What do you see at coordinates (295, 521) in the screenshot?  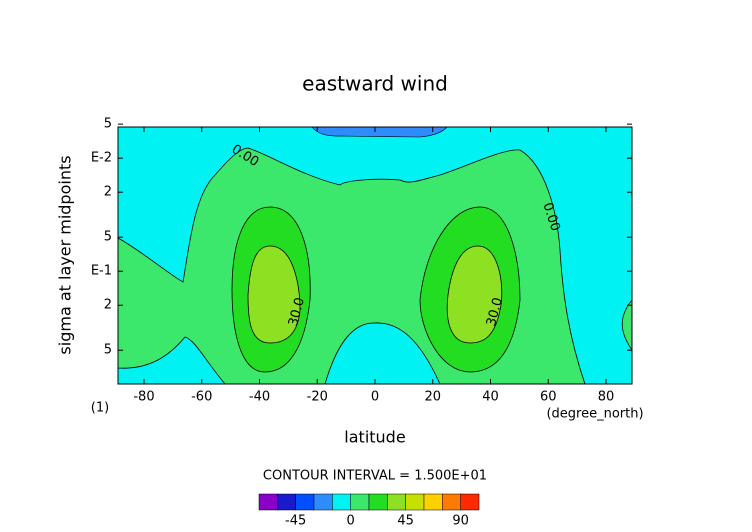 I see `colorbar-tick-label: -45` at bounding box center [295, 521].